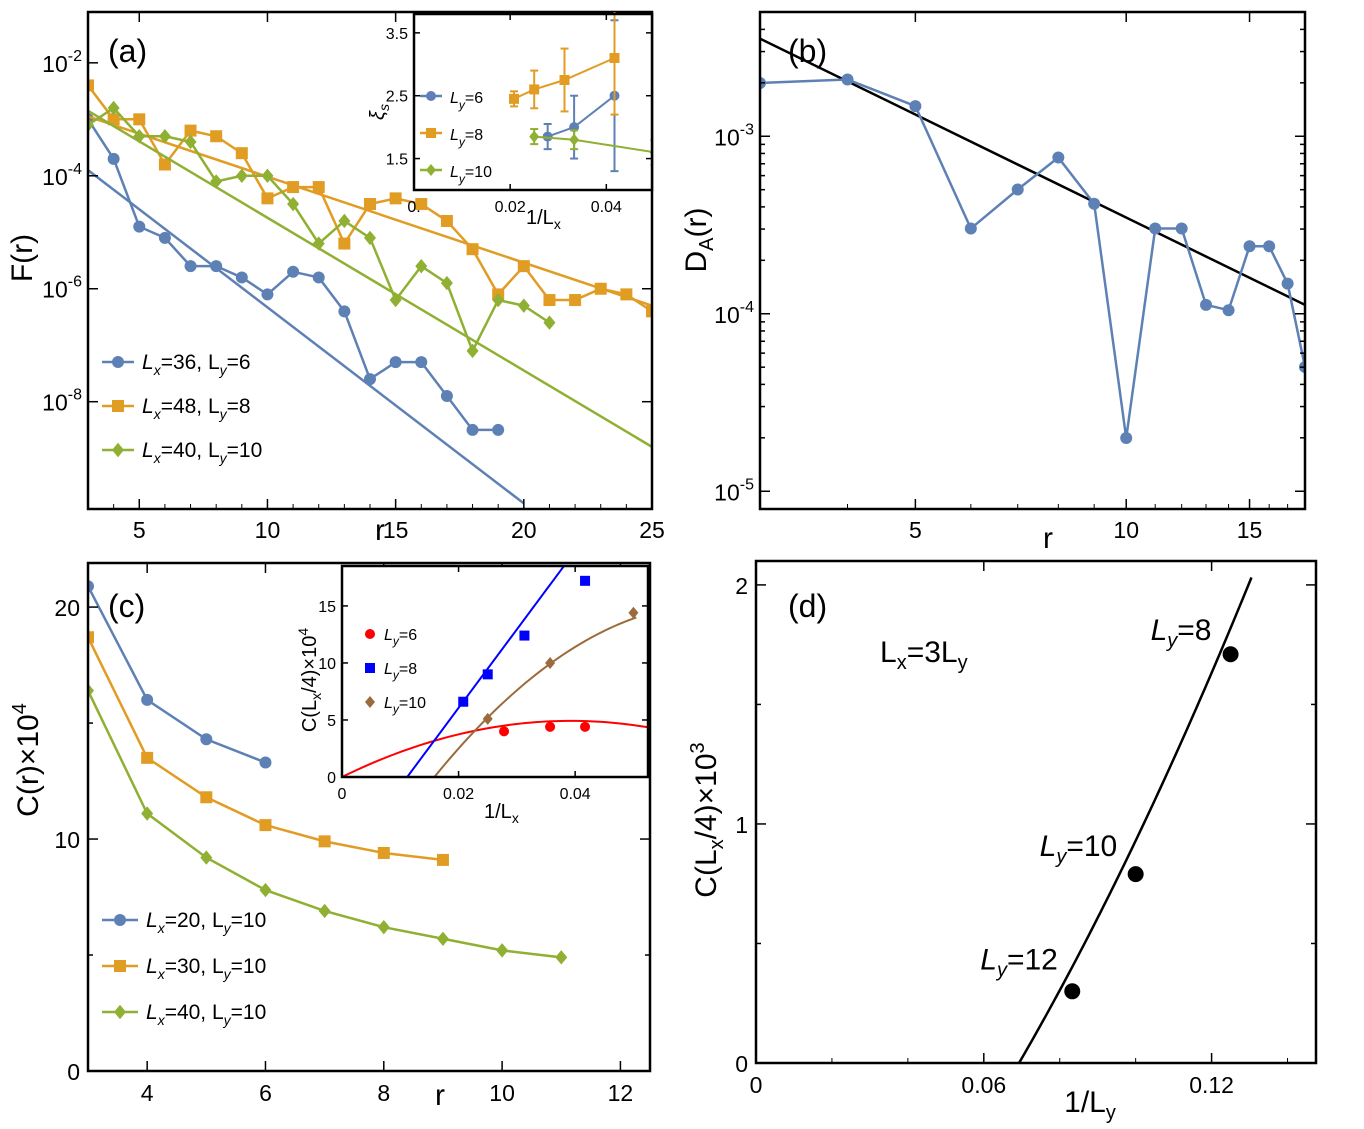  I want to click on legend-item-1-label: Lx=48, Ly=8, so click(196, 408).